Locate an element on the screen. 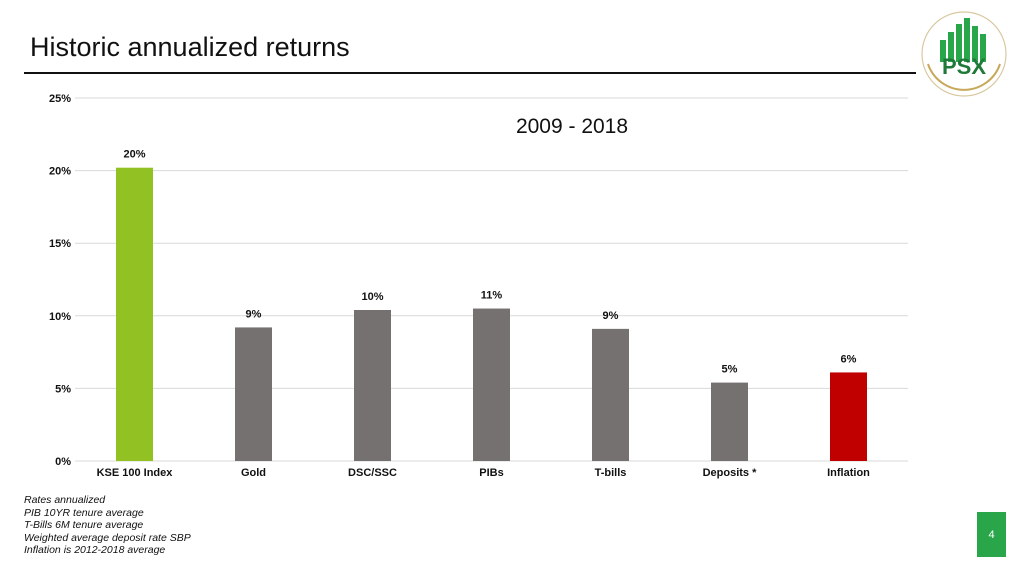 Image resolution: width=1024 pixels, height=575 pixels. y-tick-label: 0% is located at coordinates (63, 462).